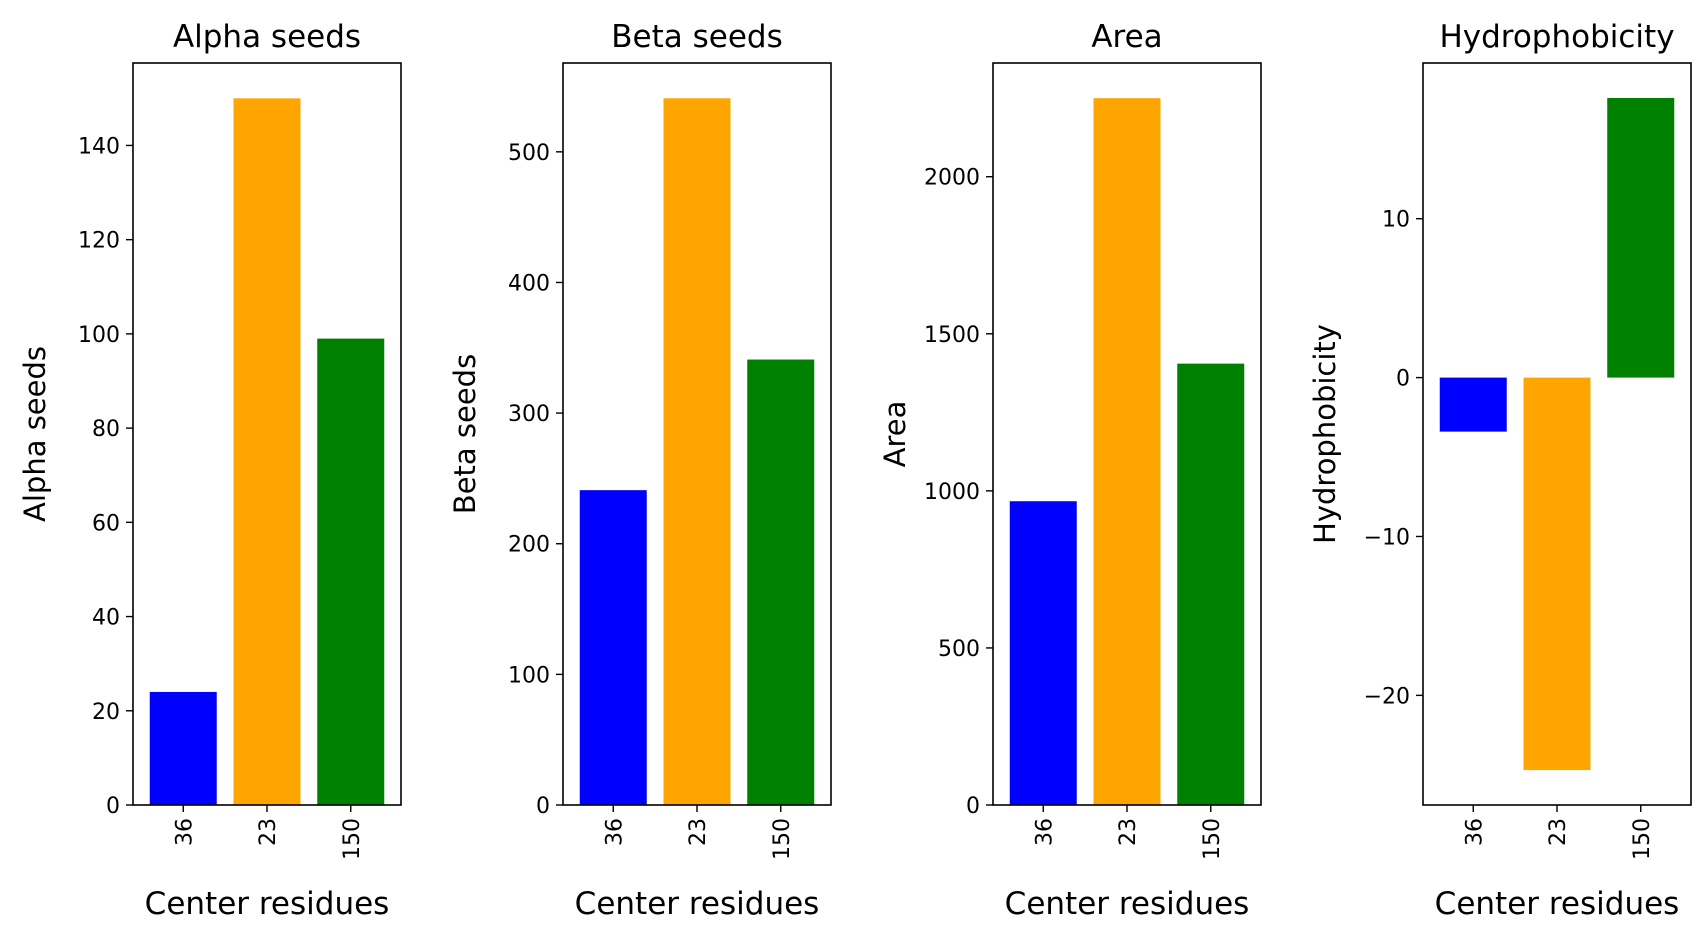  Describe the element at coordinates (1126, 37) in the screenshot. I see `chart-title: Area` at that location.